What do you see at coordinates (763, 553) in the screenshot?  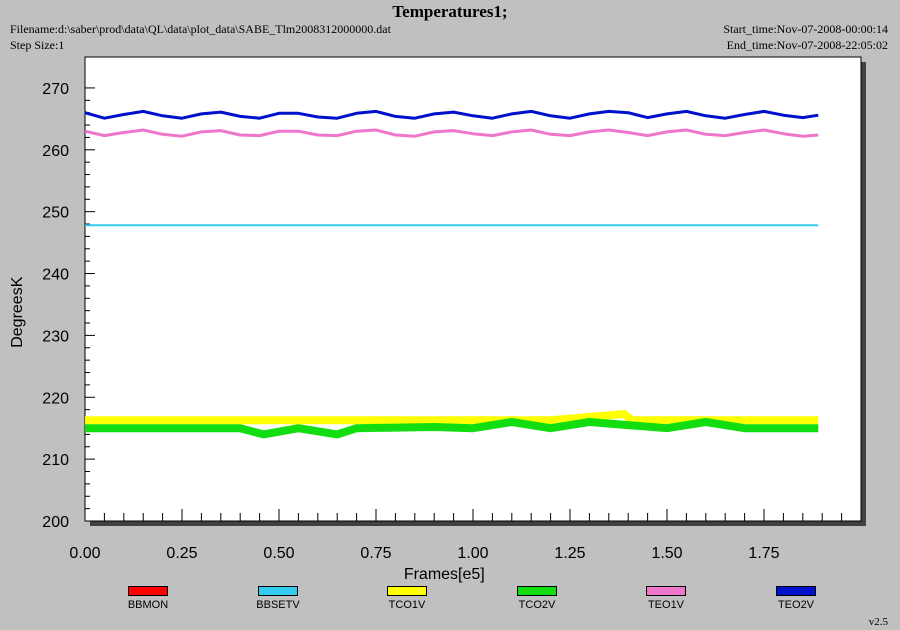 I see `x-tick-label: 1.75` at bounding box center [763, 553].